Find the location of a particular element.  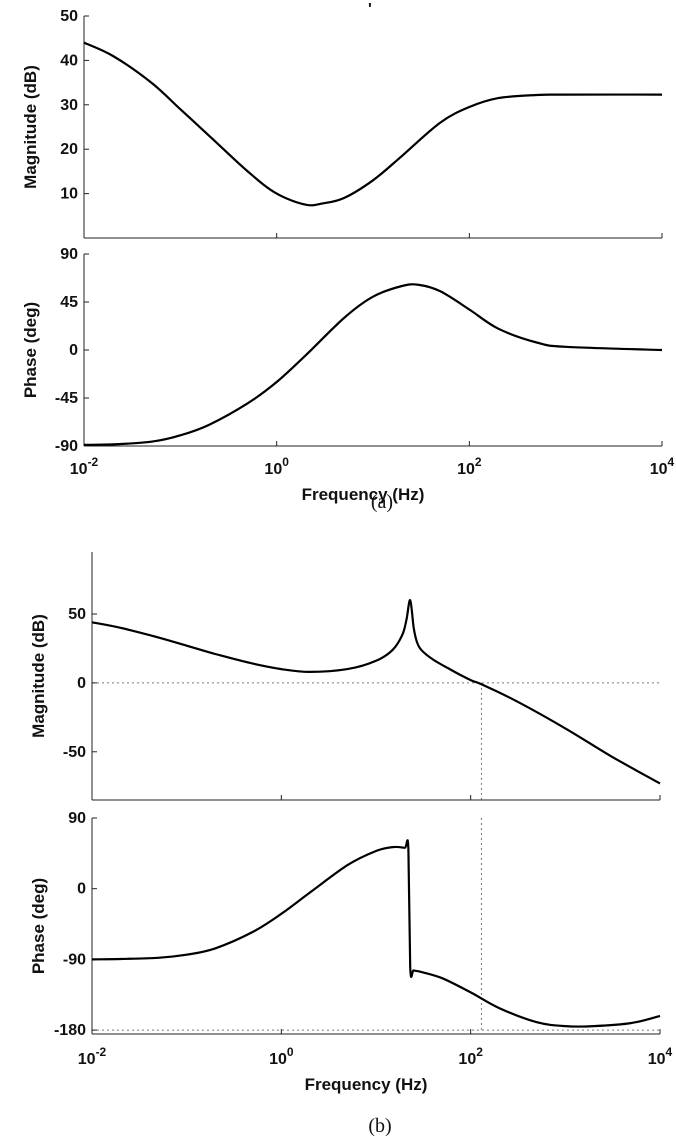

caption-b: (b) is located at coordinates (379, 1126).